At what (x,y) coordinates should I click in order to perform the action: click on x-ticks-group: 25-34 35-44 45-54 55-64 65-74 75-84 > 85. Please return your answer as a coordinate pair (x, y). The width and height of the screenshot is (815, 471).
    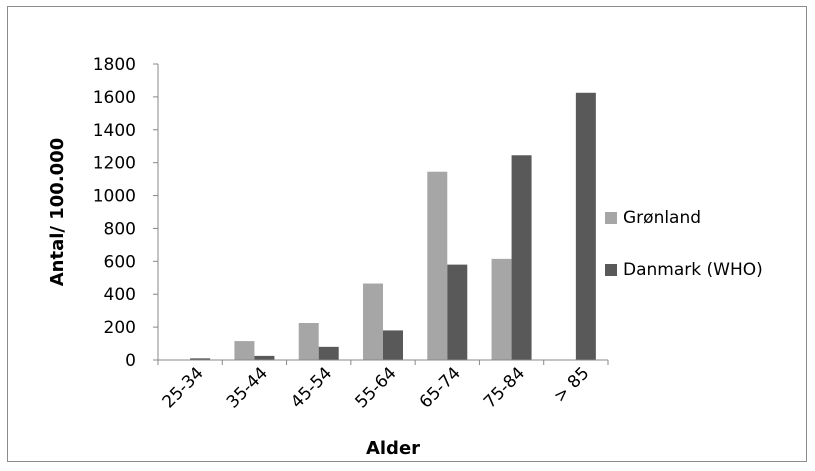
    Looking at the image, I should click on (383, 386).